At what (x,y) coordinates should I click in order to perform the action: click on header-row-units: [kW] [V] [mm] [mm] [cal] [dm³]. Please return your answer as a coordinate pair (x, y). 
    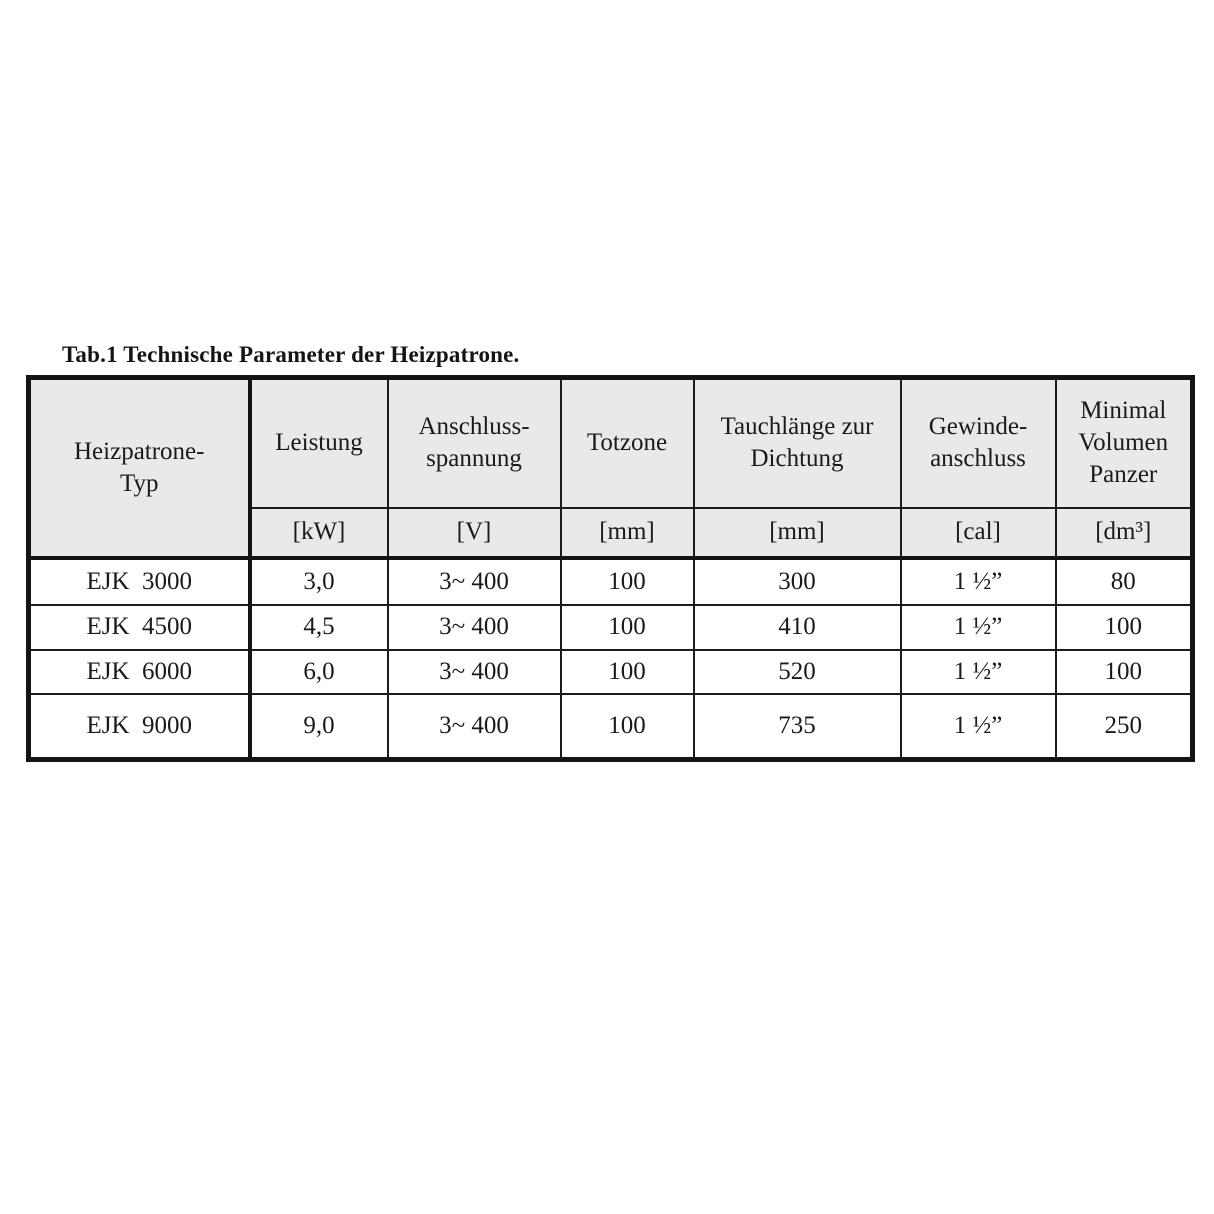
    Looking at the image, I should click on (611, 533).